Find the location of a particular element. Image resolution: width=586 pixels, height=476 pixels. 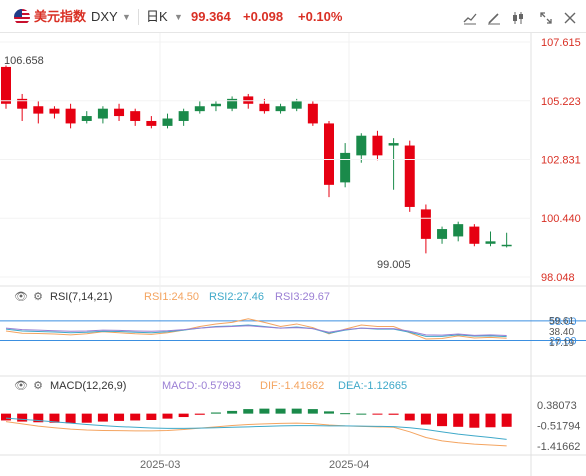

rsi3-value: RSI3:29.67 is located at coordinates (303, 297).